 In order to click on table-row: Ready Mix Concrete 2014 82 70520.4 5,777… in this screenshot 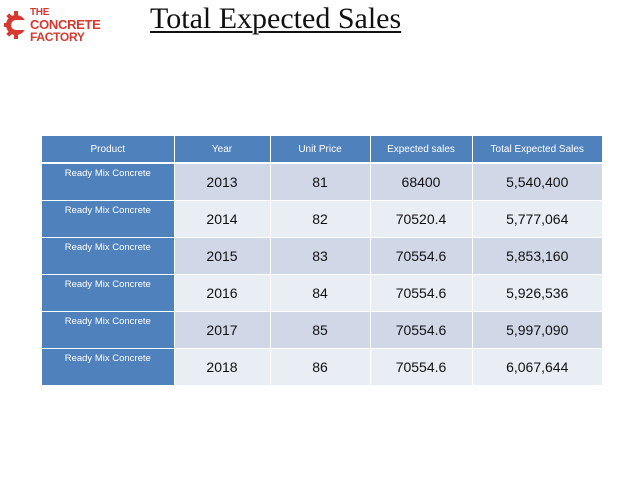, I will do `click(322, 219)`.